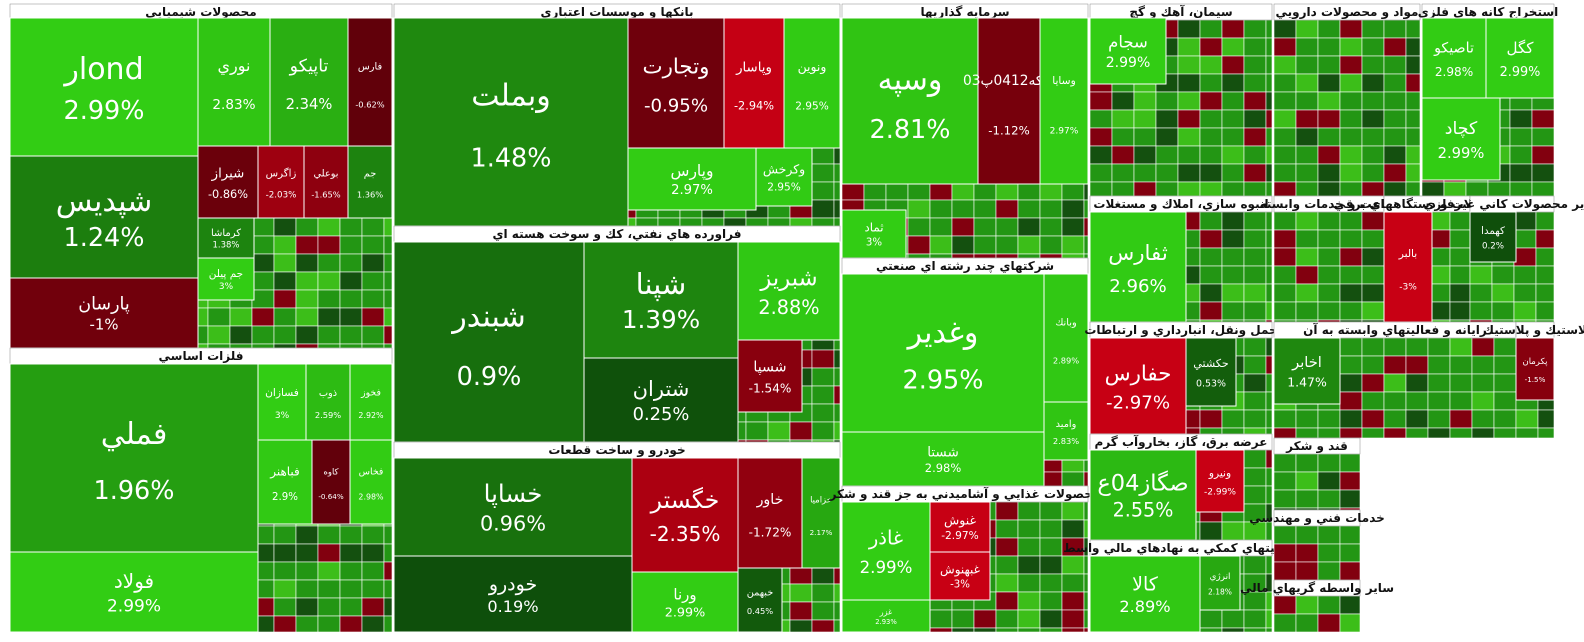  What do you see at coordinates (228, 173) in the screenshot?
I see `tile-name: شيراز` at bounding box center [228, 173].